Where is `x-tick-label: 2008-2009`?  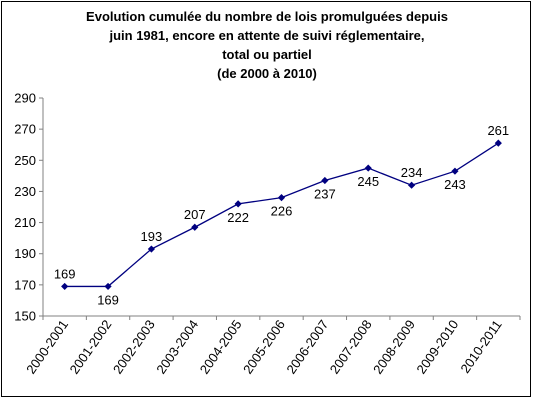 x-tick-label: 2008-2009 is located at coordinates (394, 347).